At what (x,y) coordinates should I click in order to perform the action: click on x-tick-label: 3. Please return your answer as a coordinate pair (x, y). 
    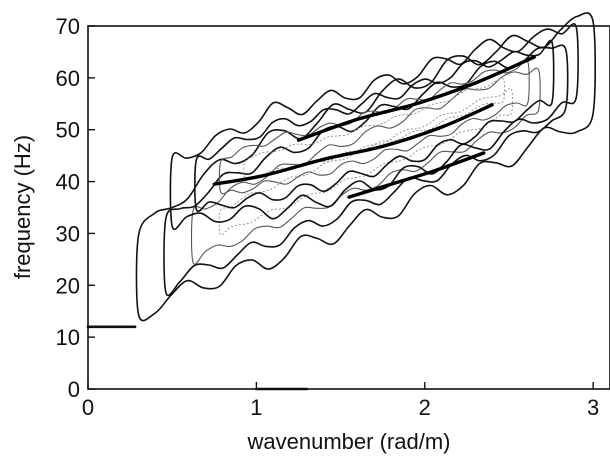
    Looking at the image, I should click on (593, 407).